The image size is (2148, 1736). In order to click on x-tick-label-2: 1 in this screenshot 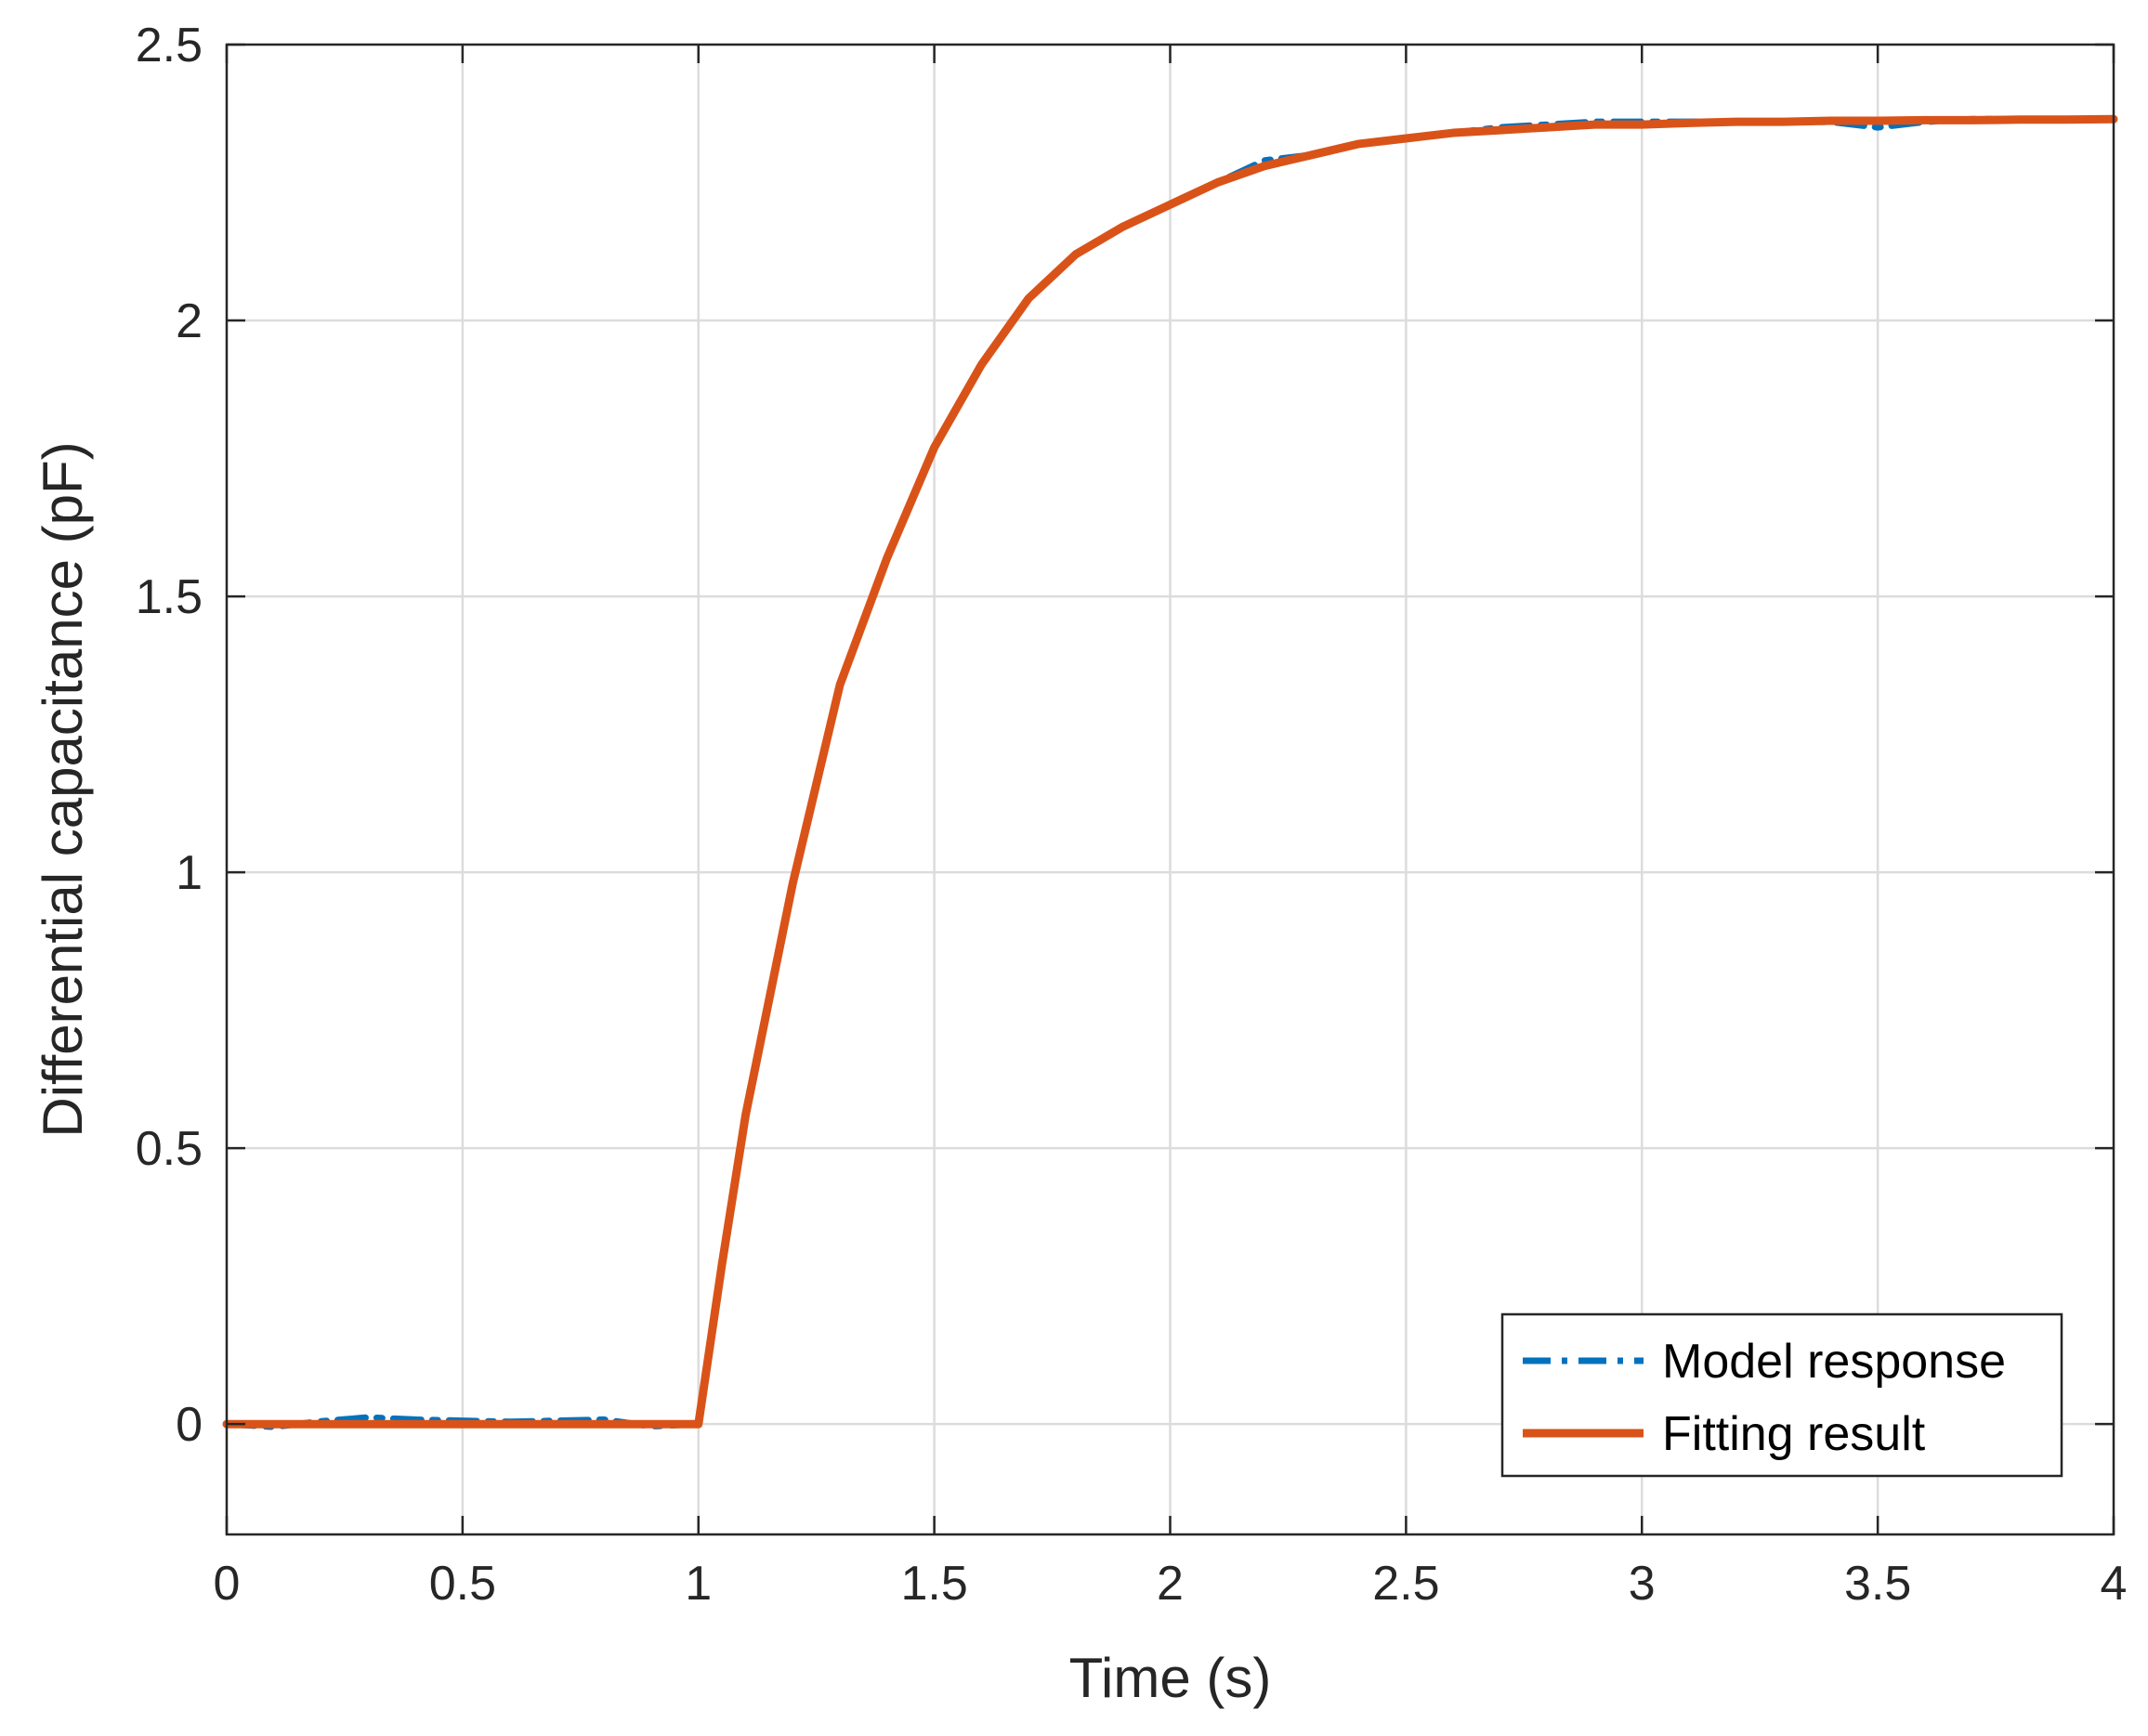, I will do `click(698, 1584)`.